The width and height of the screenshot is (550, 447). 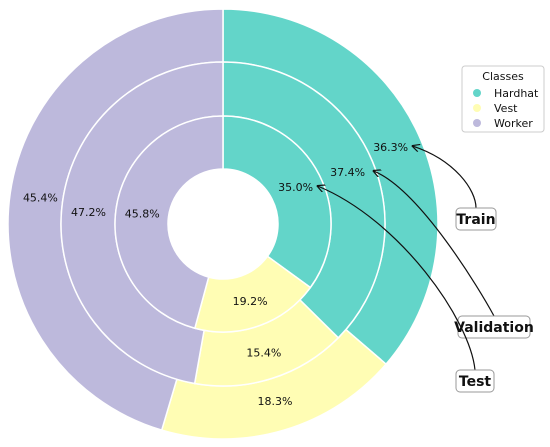 What do you see at coordinates (390, 147) in the screenshot?
I see `train-label-hardhat: 36.3%` at bounding box center [390, 147].